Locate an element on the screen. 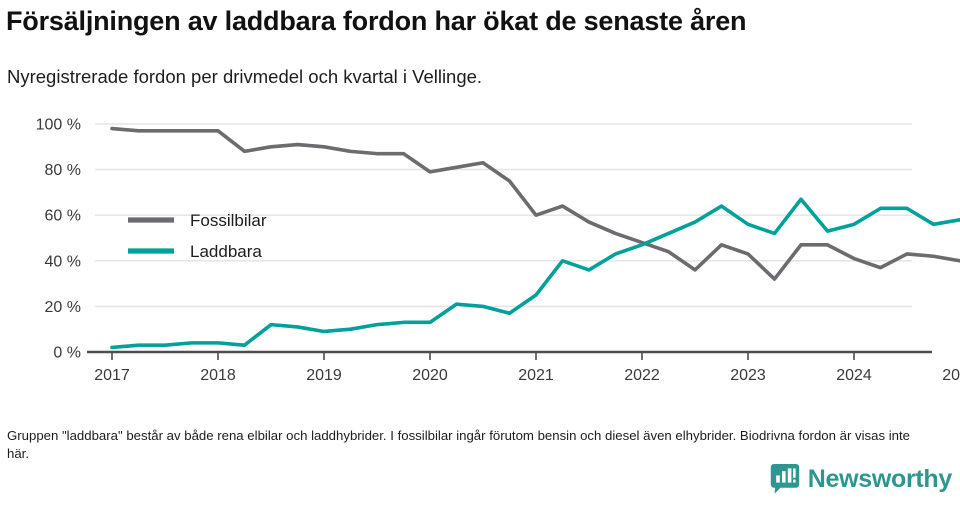 Image resolution: width=960 pixels, height=505 pixels. y-axis-labels: 0 % 20 % 40 % 60 % 80 % 100 % is located at coordinates (58, 239).